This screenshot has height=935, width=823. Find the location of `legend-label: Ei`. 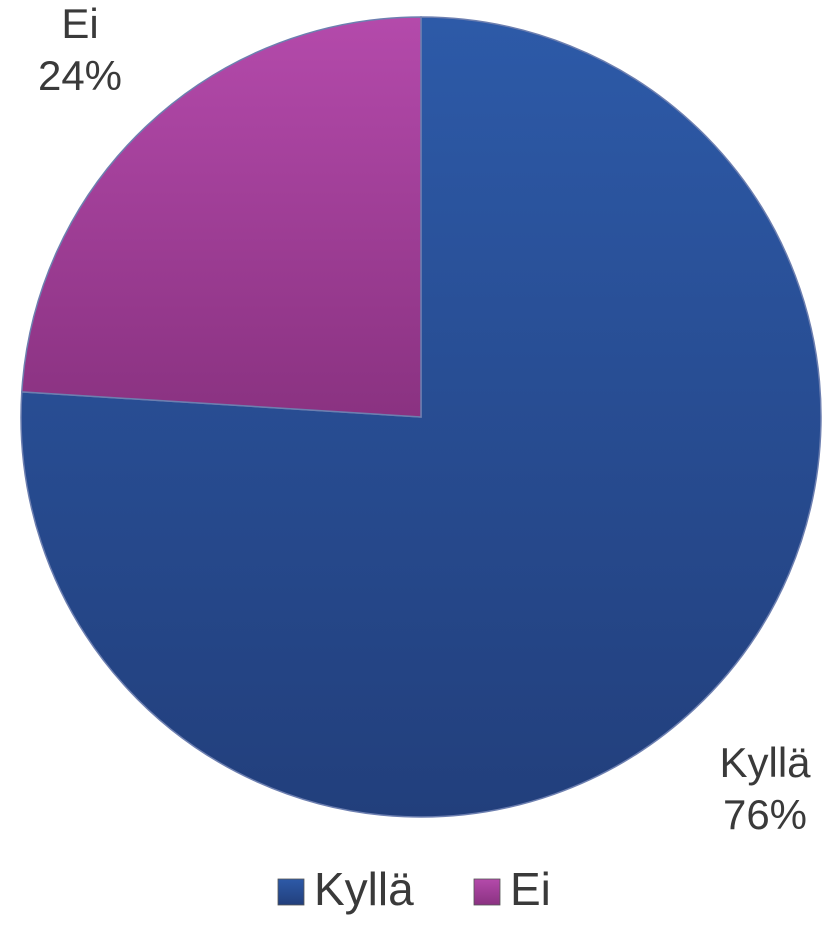

legend-label: Ei is located at coordinates (530, 889).